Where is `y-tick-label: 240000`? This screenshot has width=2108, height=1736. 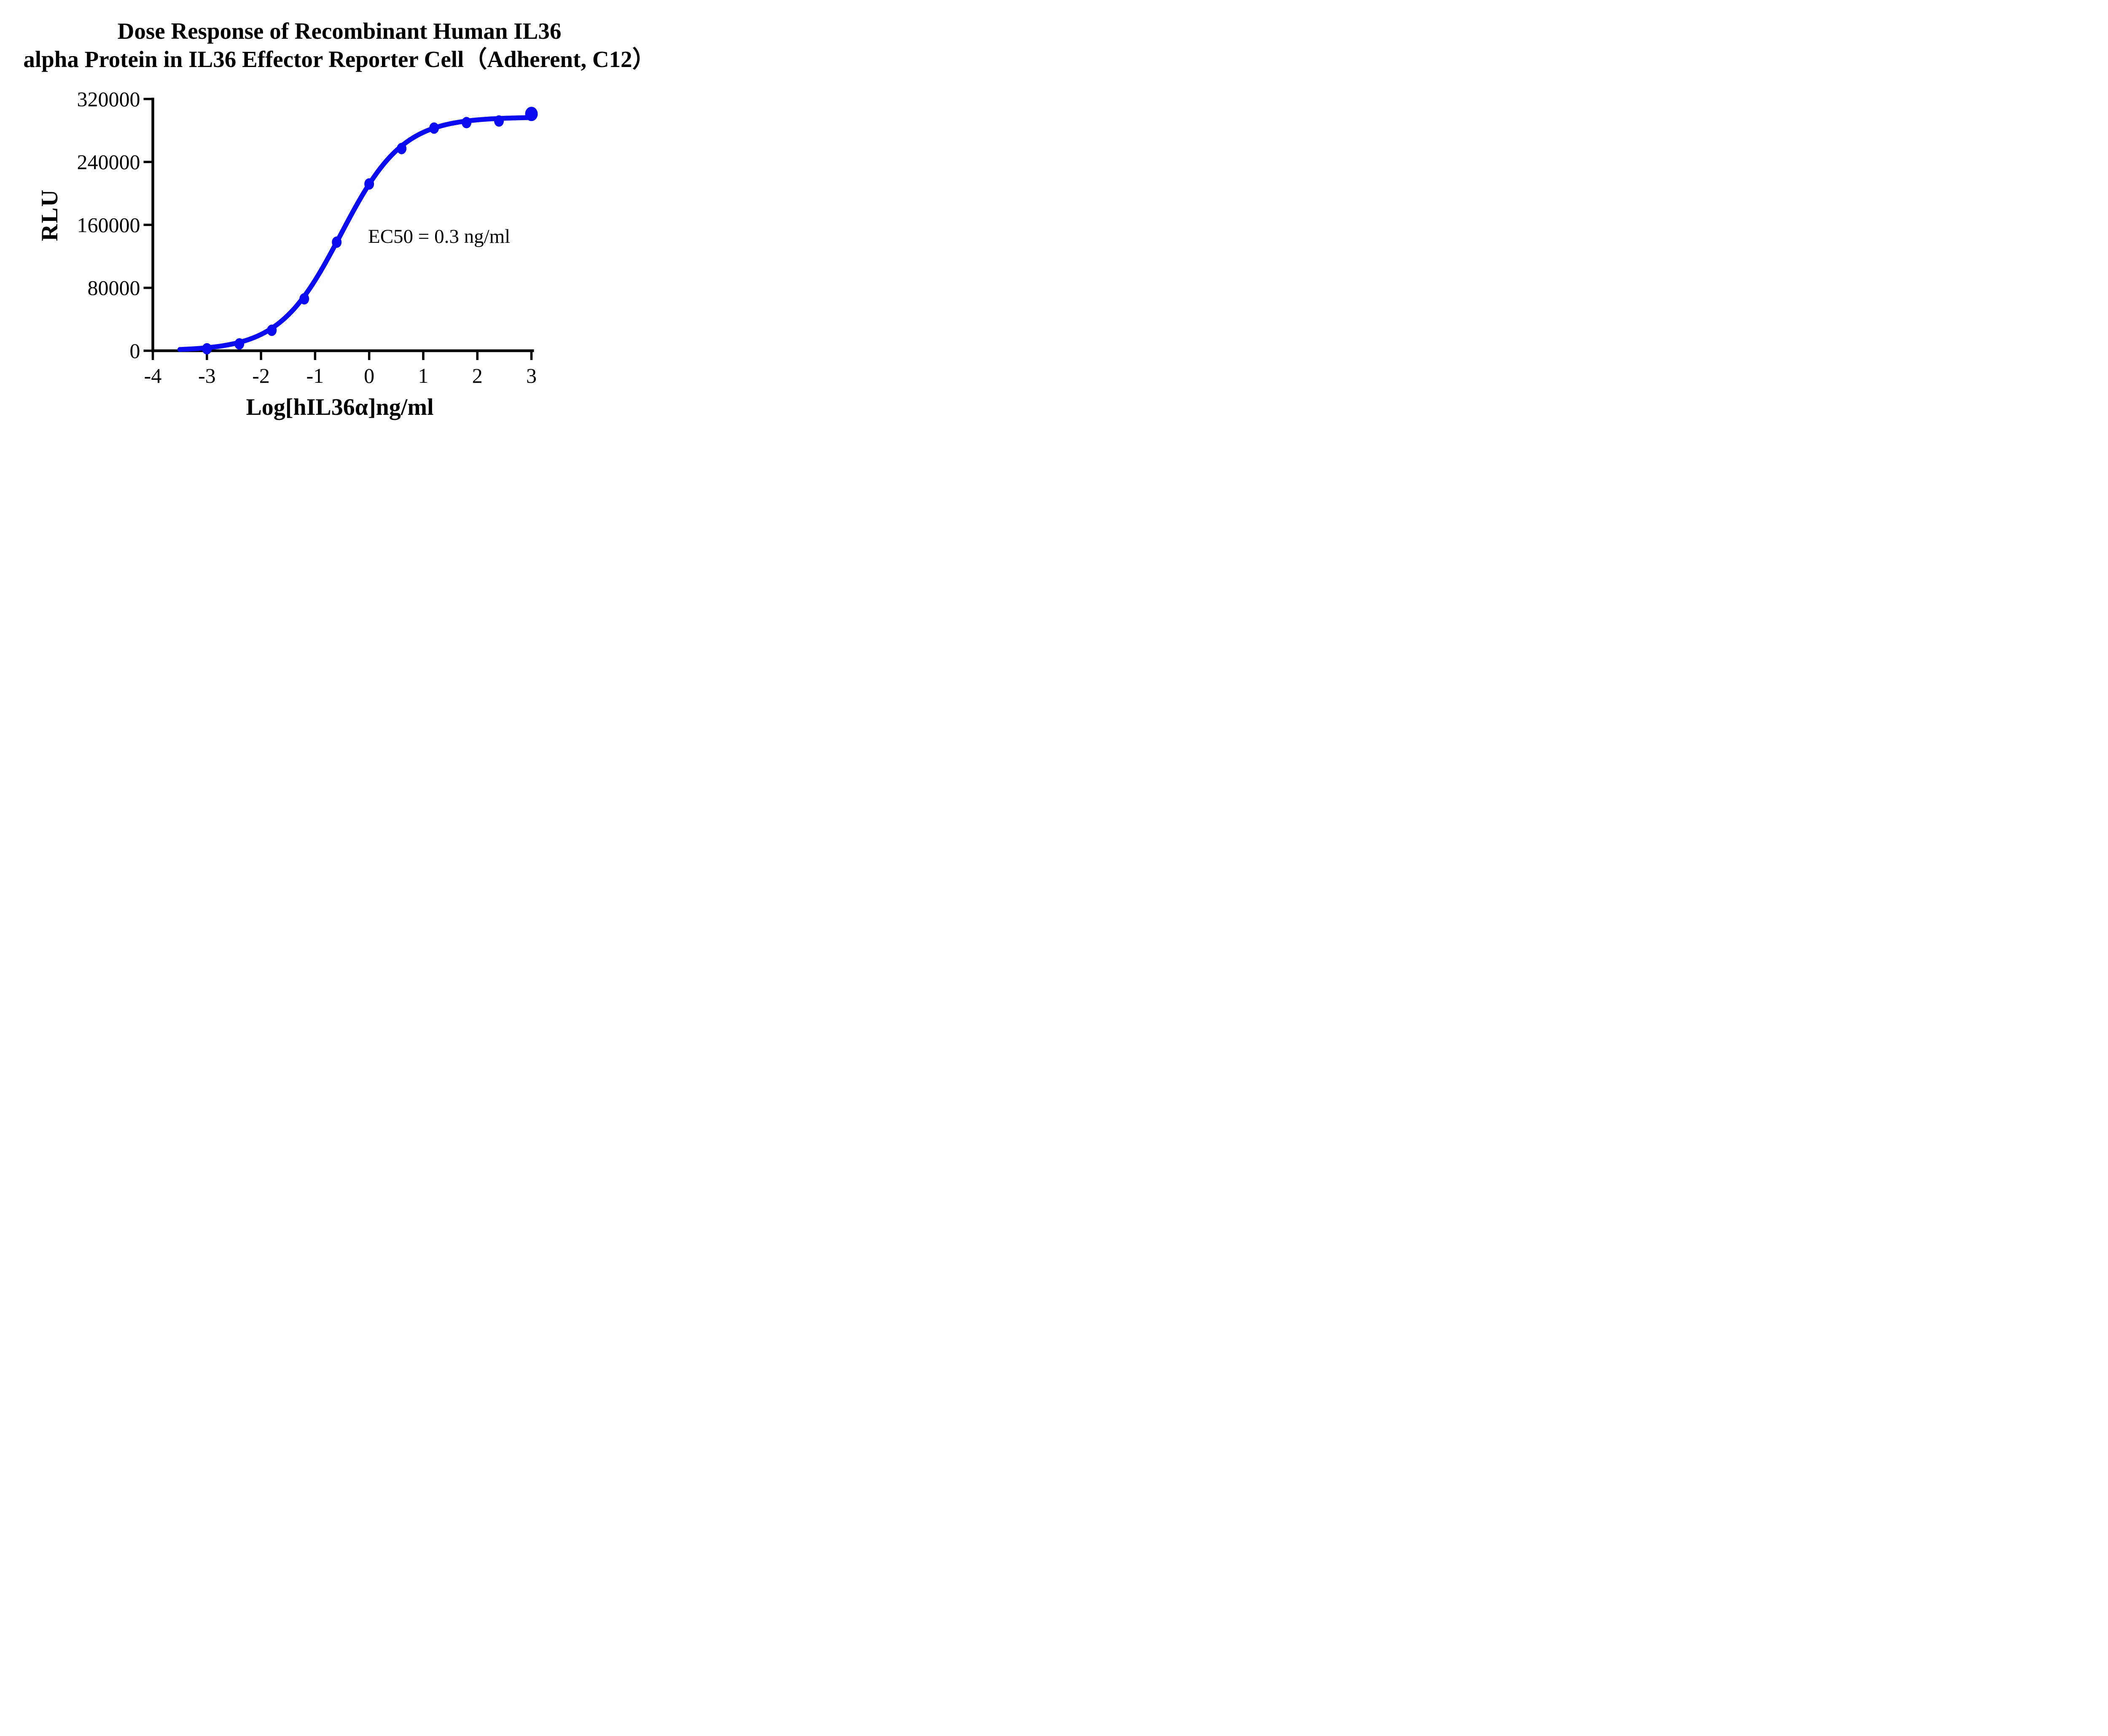 y-tick-label: 240000 is located at coordinates (108, 162).